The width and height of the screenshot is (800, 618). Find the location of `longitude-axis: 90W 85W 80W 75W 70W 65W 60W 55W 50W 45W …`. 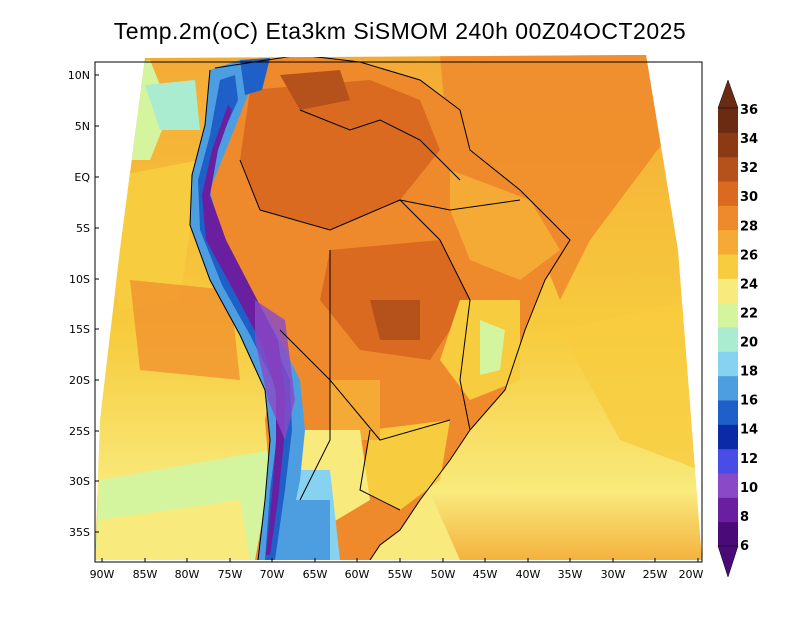

longitude-axis: 90W 85W 80W 75W 70W 65W 60W 55W 50W 45W … is located at coordinates (397, 569).